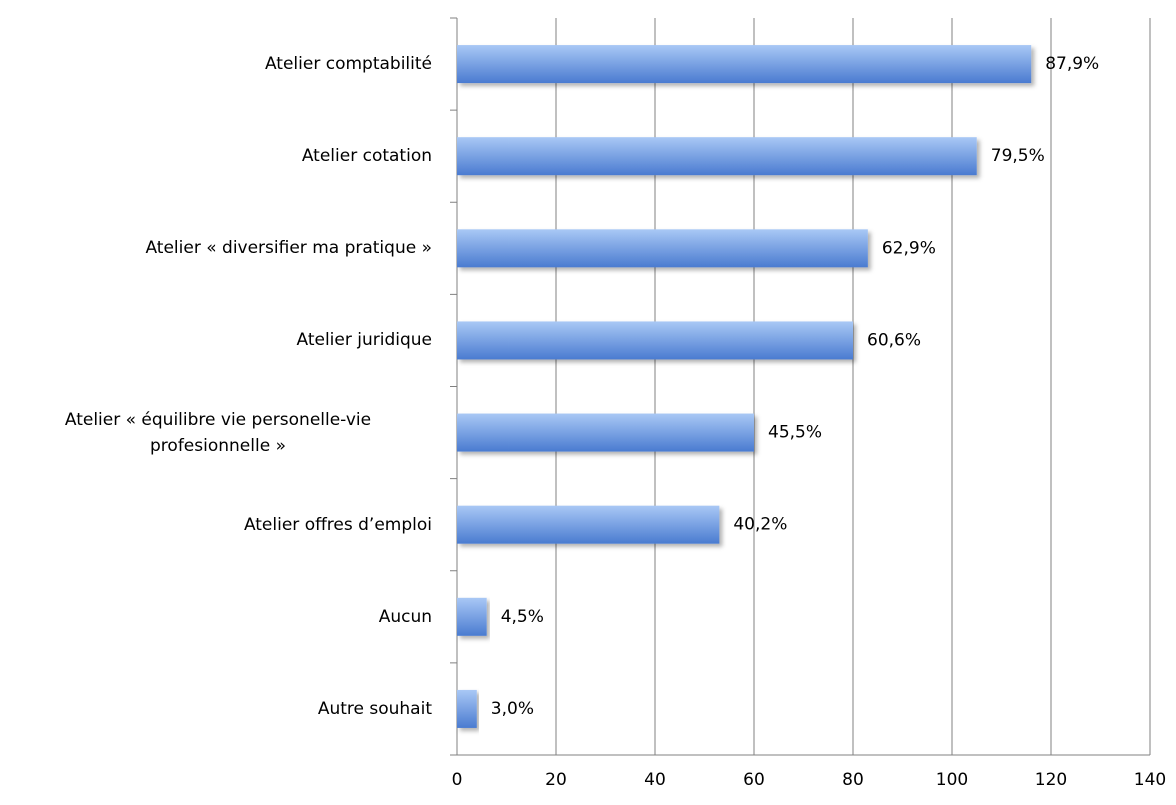  What do you see at coordinates (853, 780) in the screenshot?
I see `x-tick-label: 80` at bounding box center [853, 780].